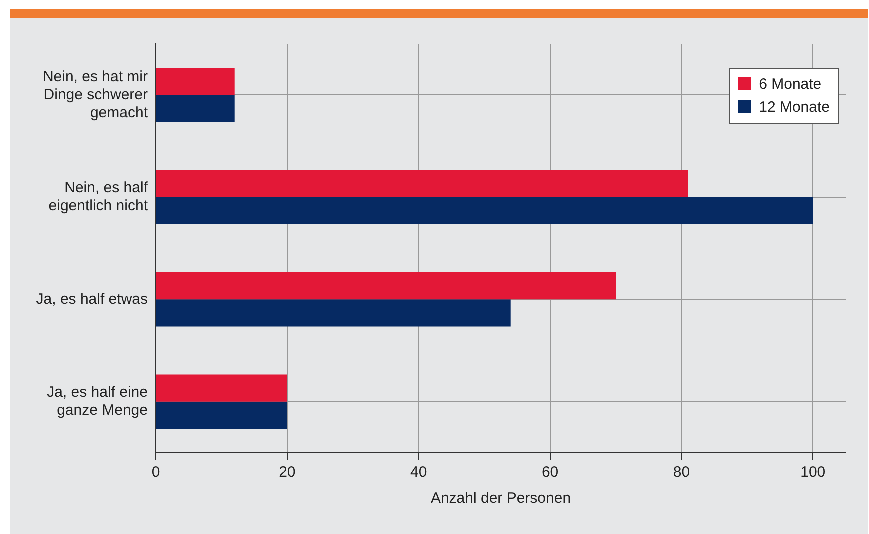 The image size is (869, 534). I want to click on y-tick-label: Ja, es half etwas, so click(92, 299).